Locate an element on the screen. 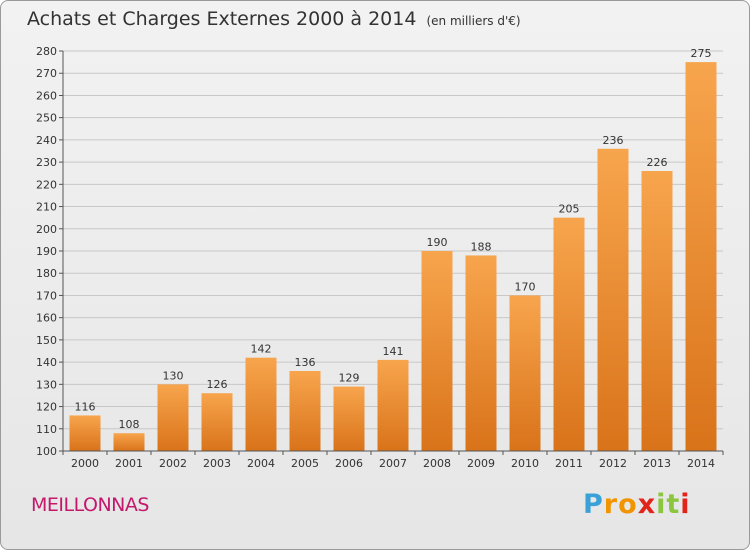  y-tick-label: 150 is located at coordinates (46, 340).